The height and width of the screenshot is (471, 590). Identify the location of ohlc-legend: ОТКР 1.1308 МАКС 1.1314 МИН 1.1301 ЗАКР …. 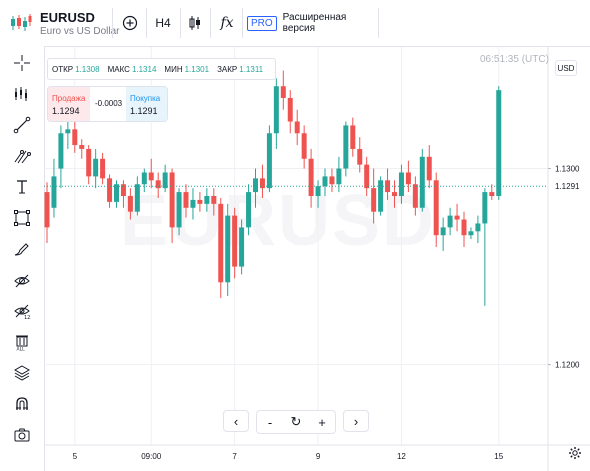
(162, 69).